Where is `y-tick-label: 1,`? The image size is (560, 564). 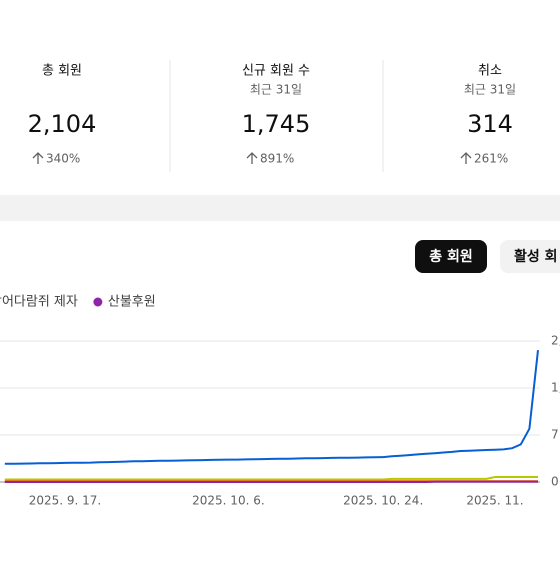
y-tick-label: 1, is located at coordinates (555, 388).